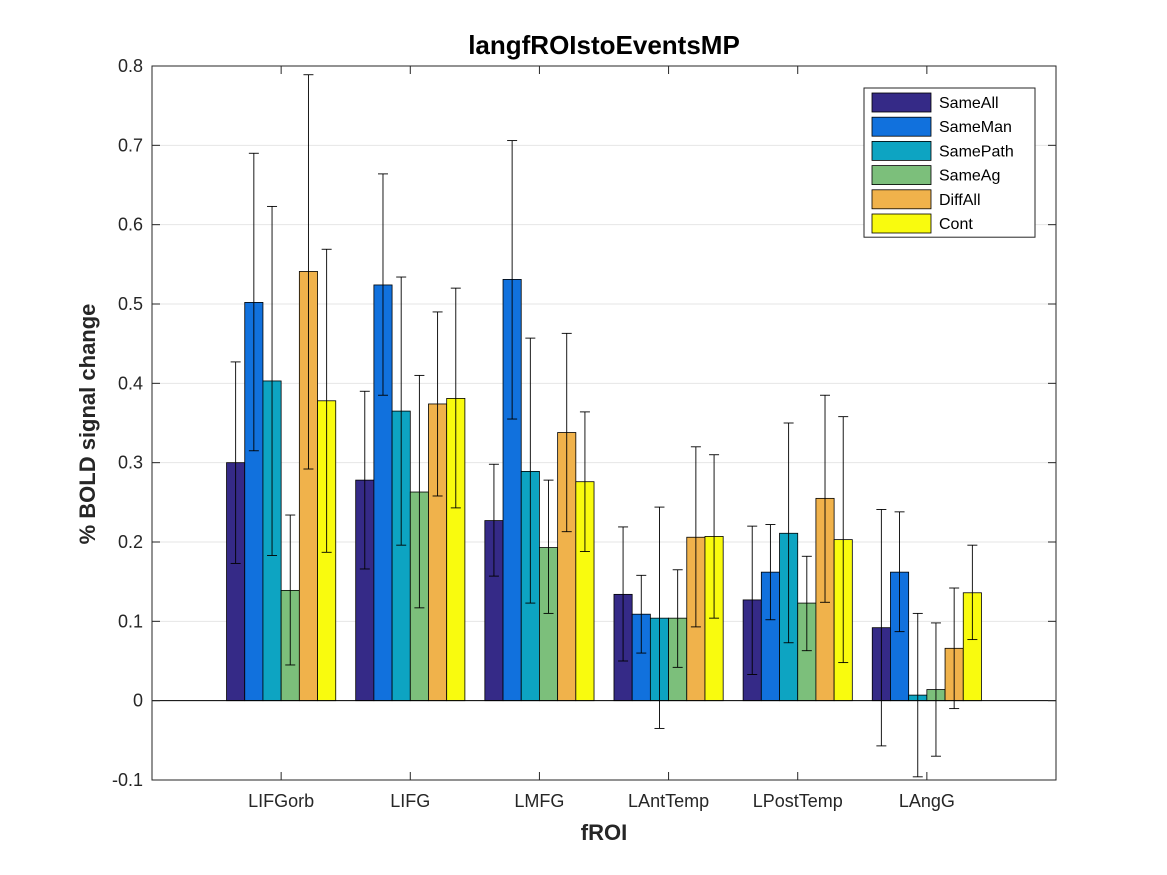  Describe the element at coordinates (130, 145) in the screenshot. I see `y-tick-label: 0.7` at that location.